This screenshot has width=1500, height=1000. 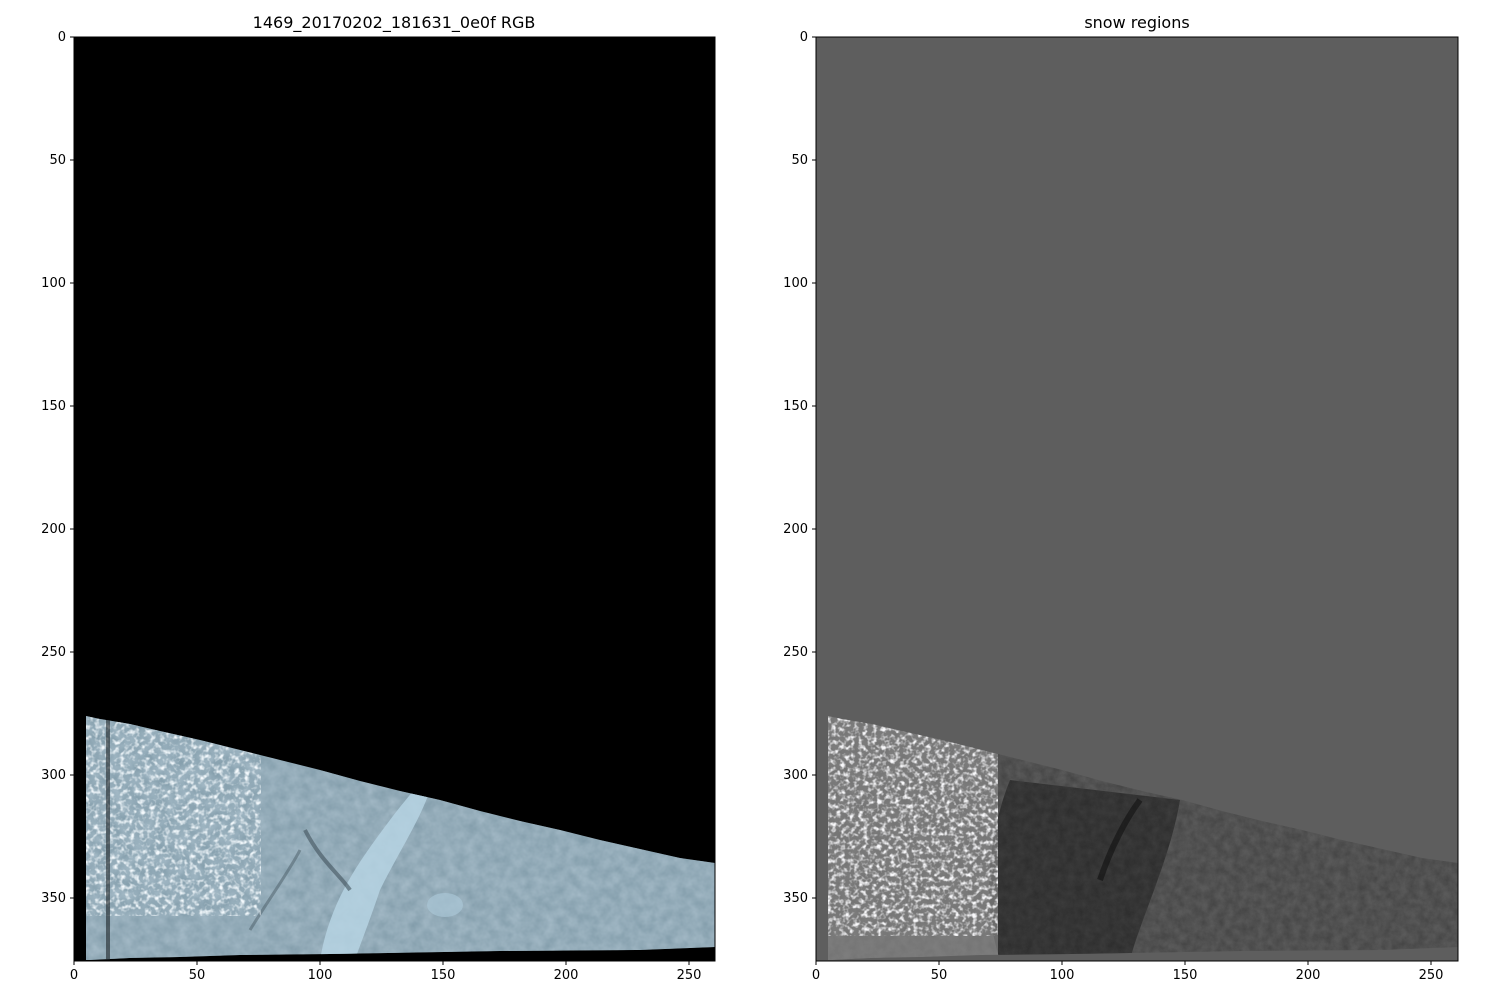 What do you see at coordinates (799, 468) in the screenshot?
I see `right-y-axis: 0 50 100 150 200 250 300 350` at bounding box center [799, 468].